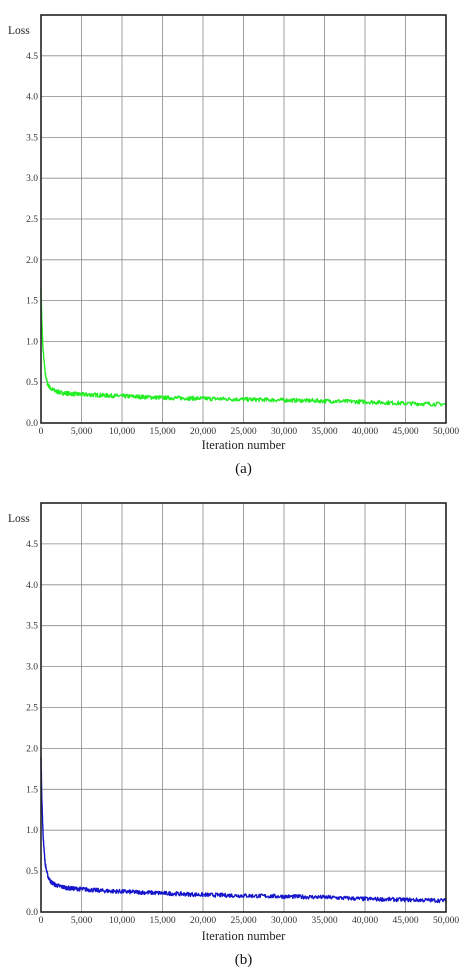 The height and width of the screenshot is (975, 474). I want to click on panel-caption: (b), so click(244, 960).